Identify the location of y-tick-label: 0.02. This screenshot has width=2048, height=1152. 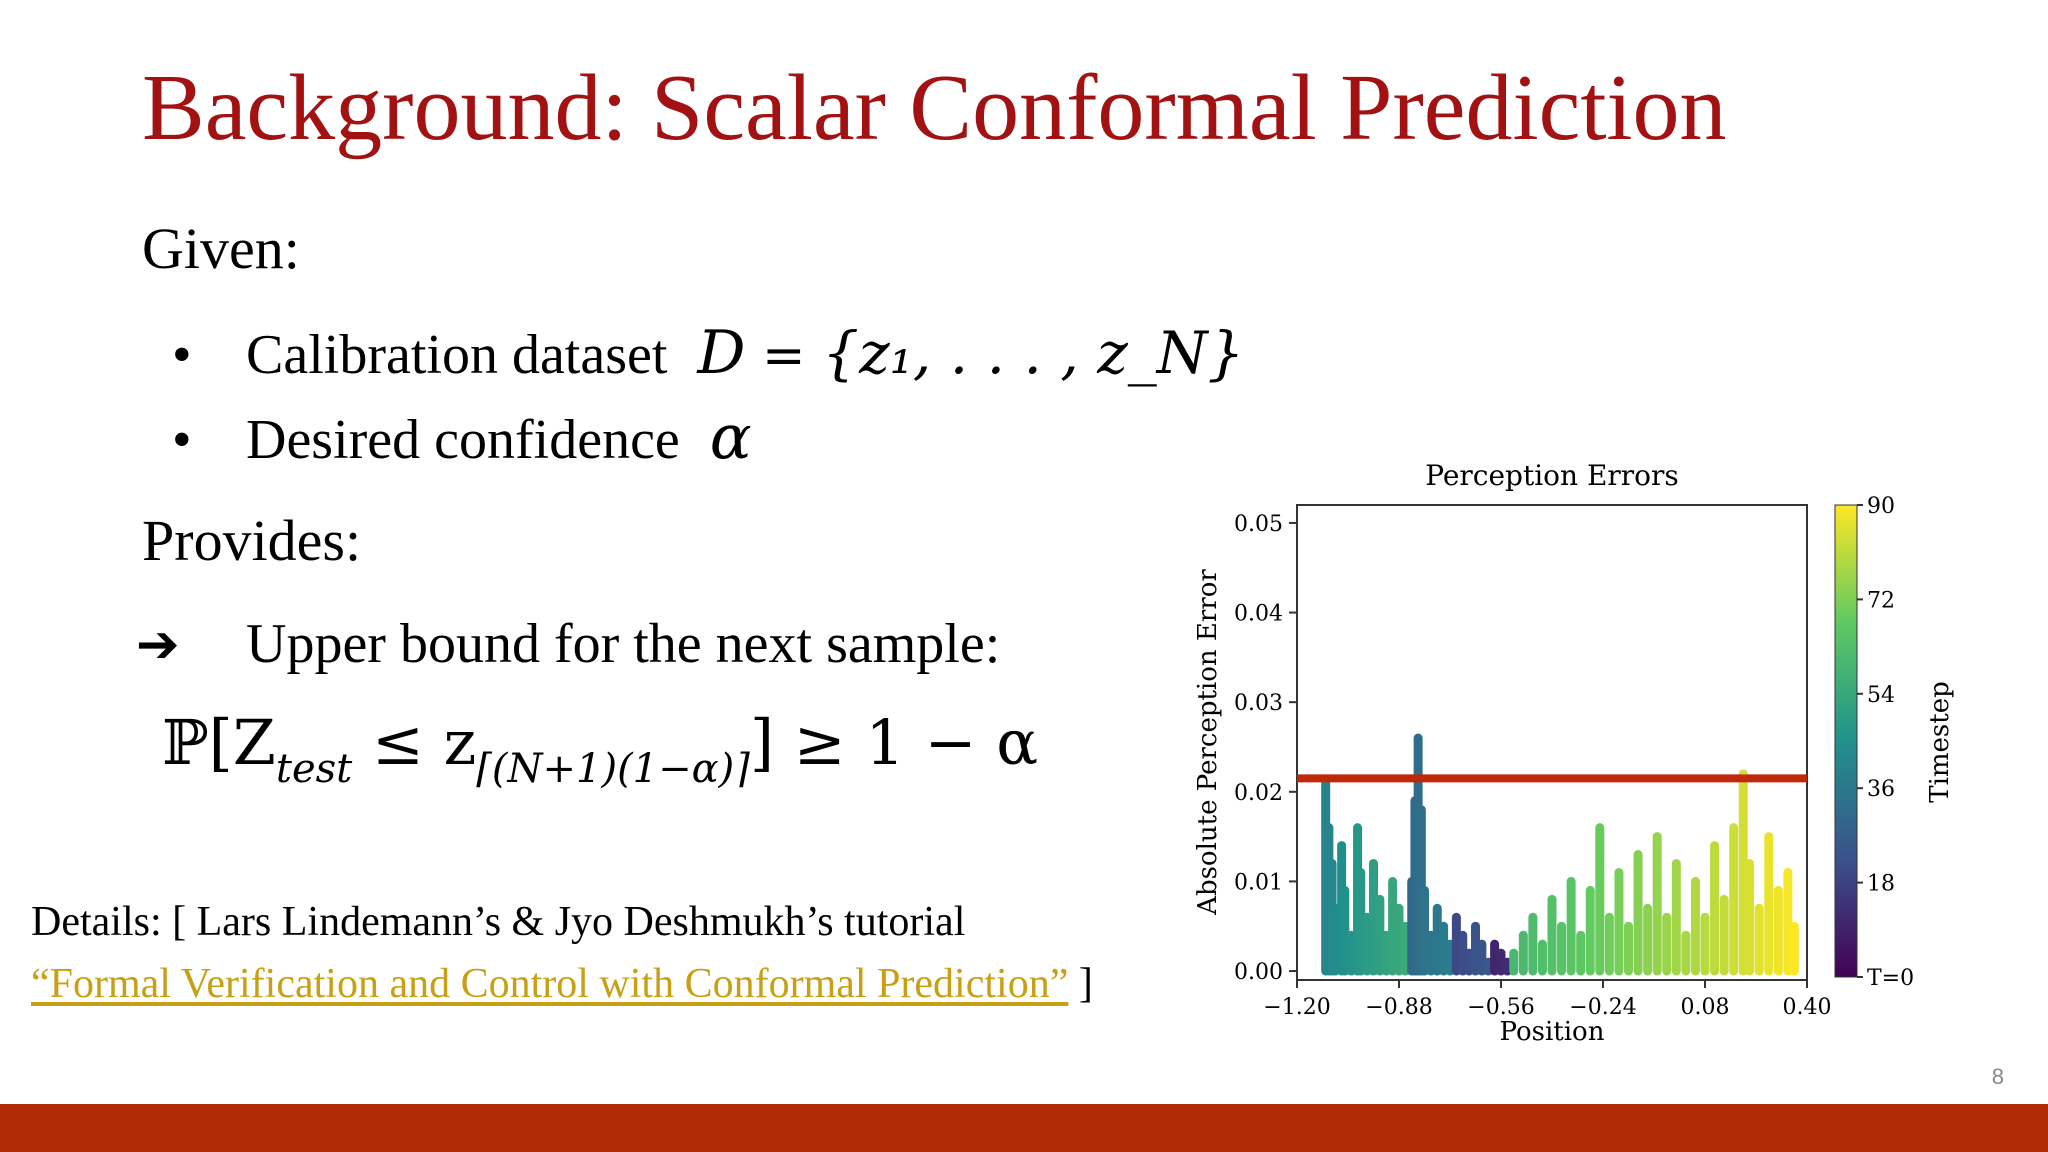
(1258, 793).